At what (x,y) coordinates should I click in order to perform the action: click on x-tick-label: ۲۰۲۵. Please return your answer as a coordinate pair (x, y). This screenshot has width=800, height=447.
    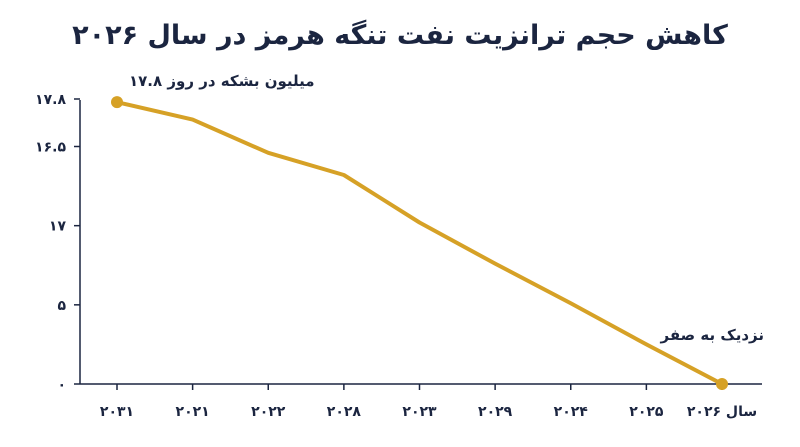
    Looking at the image, I should click on (646, 412).